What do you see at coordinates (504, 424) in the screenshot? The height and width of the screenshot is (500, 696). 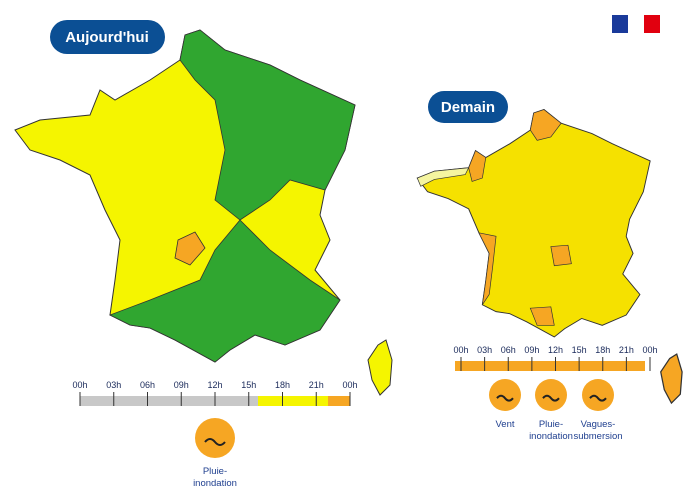 I see `hazard-label: Vent` at bounding box center [504, 424].